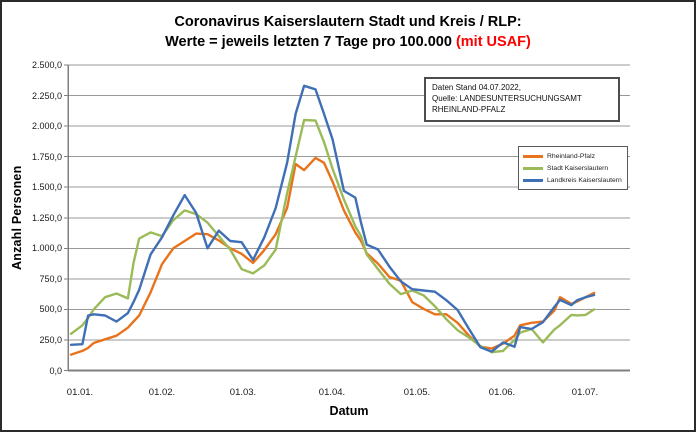 The width and height of the screenshot is (696, 432). Describe the element at coordinates (46, 126) in the screenshot. I see `y-tick-label: 2.000,0` at that location.